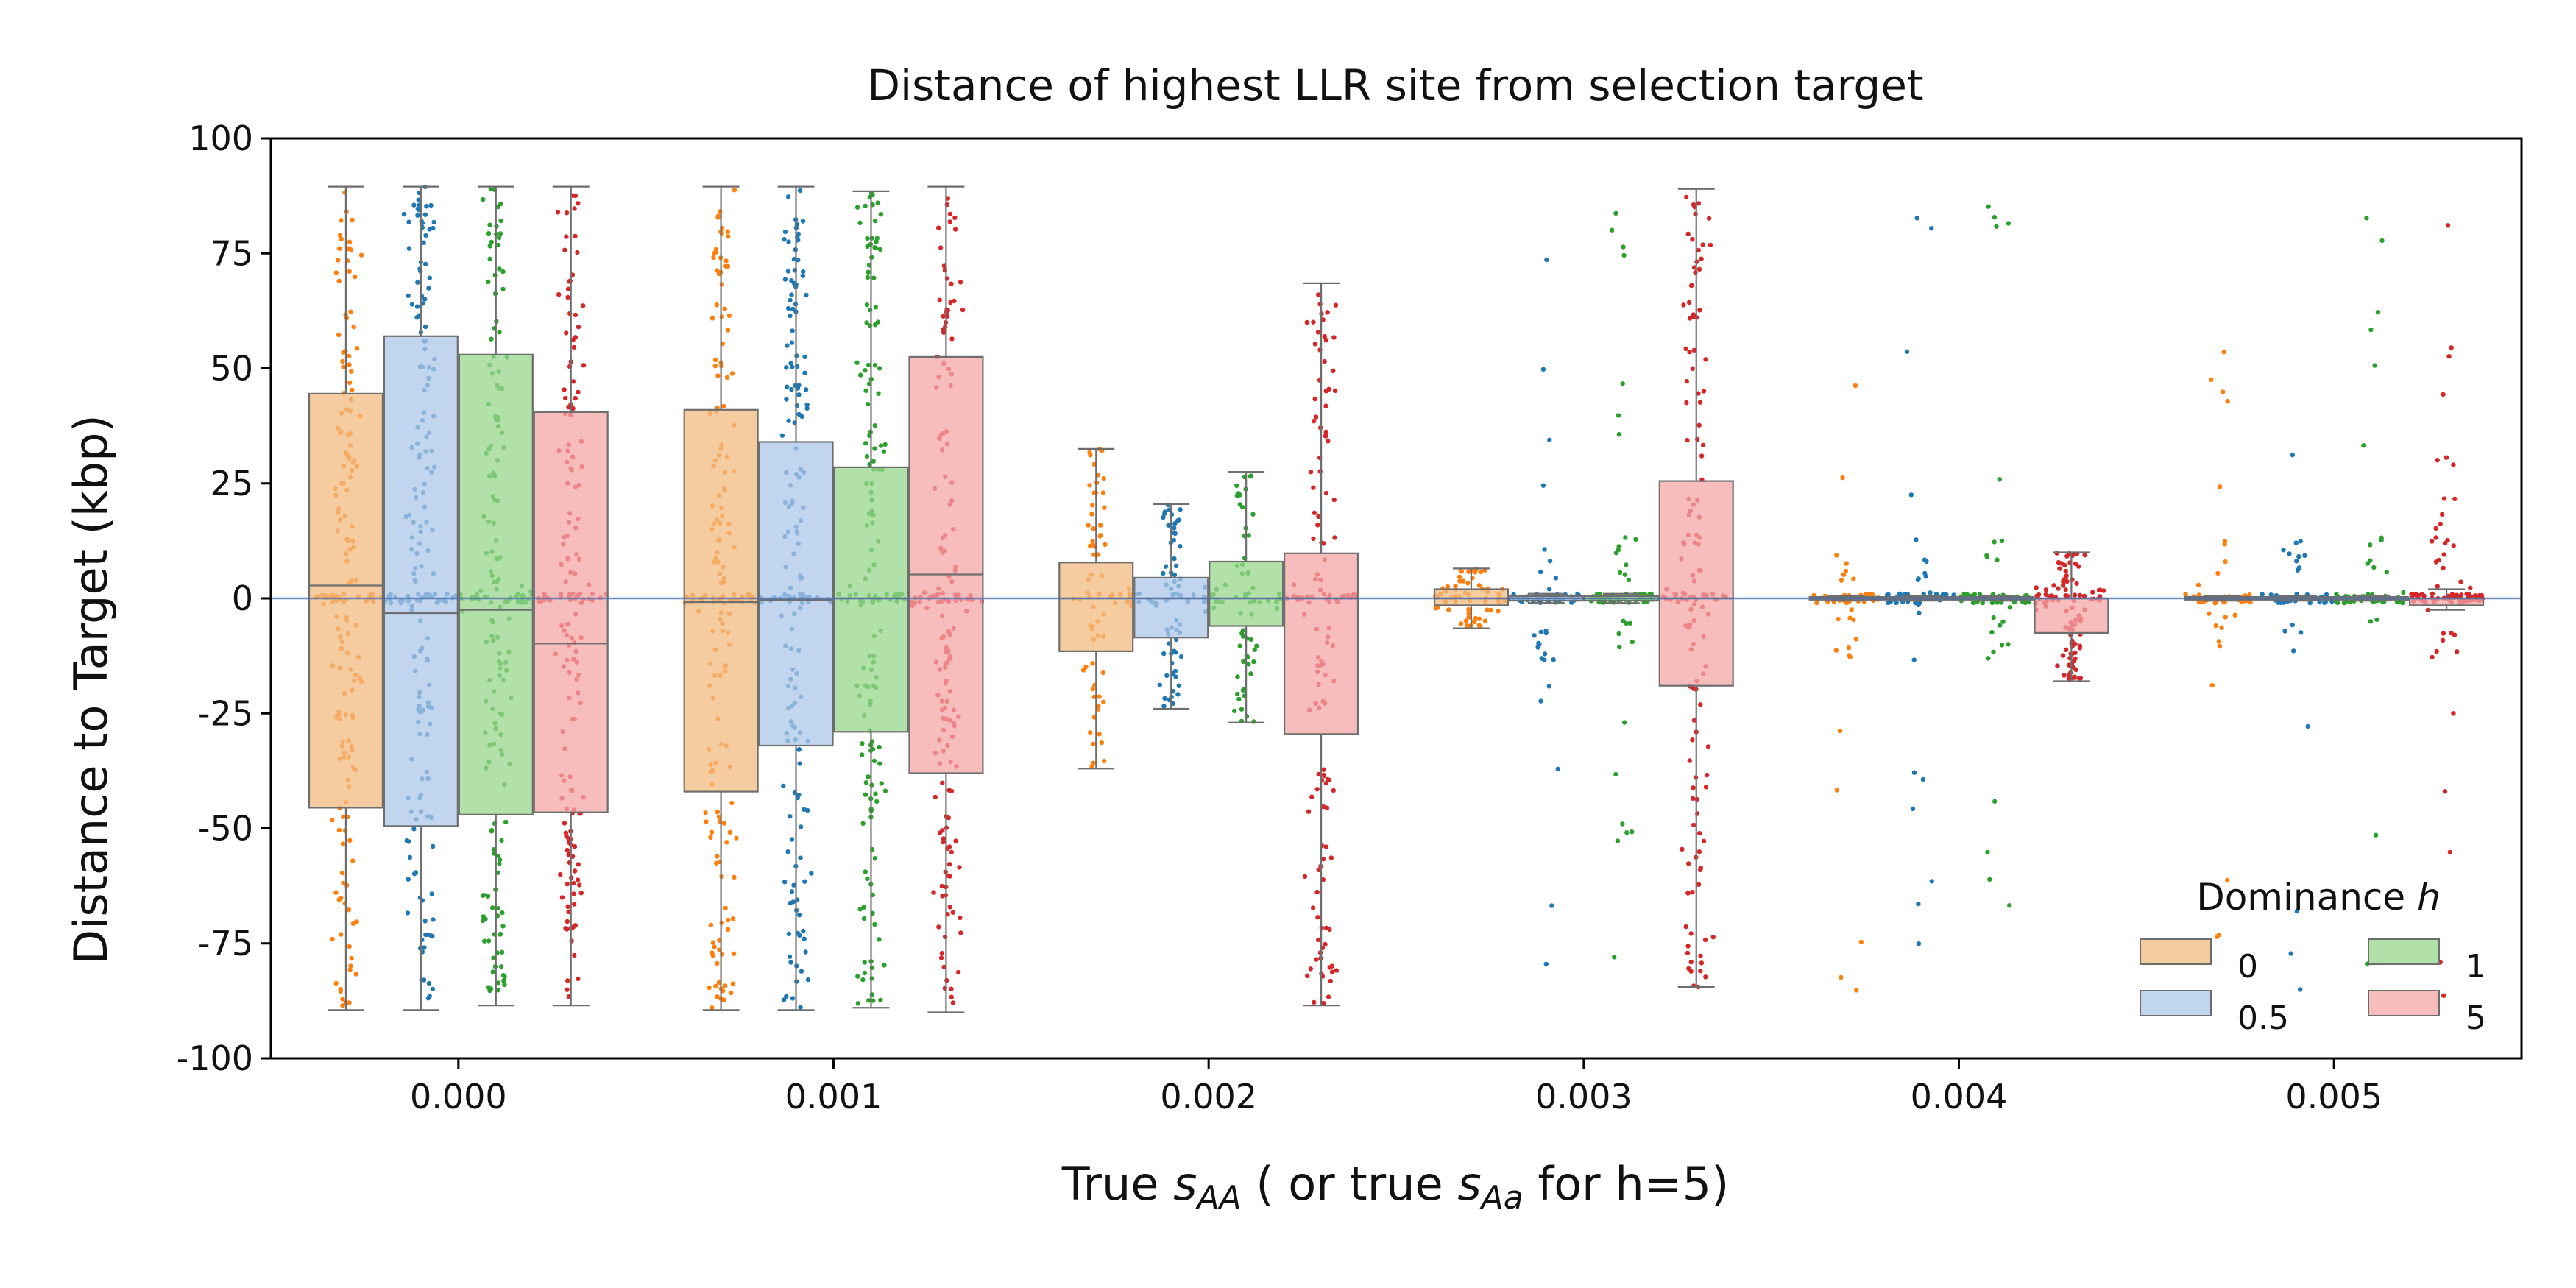  What do you see at coordinates (225, 943) in the screenshot?
I see `y-tick-label: -75` at bounding box center [225, 943].